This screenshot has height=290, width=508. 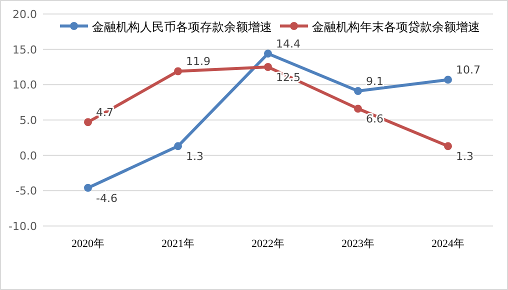 What do you see at coordinates (26, 191) in the screenshot?
I see `y-tick-label: -5.0` at bounding box center [26, 191].